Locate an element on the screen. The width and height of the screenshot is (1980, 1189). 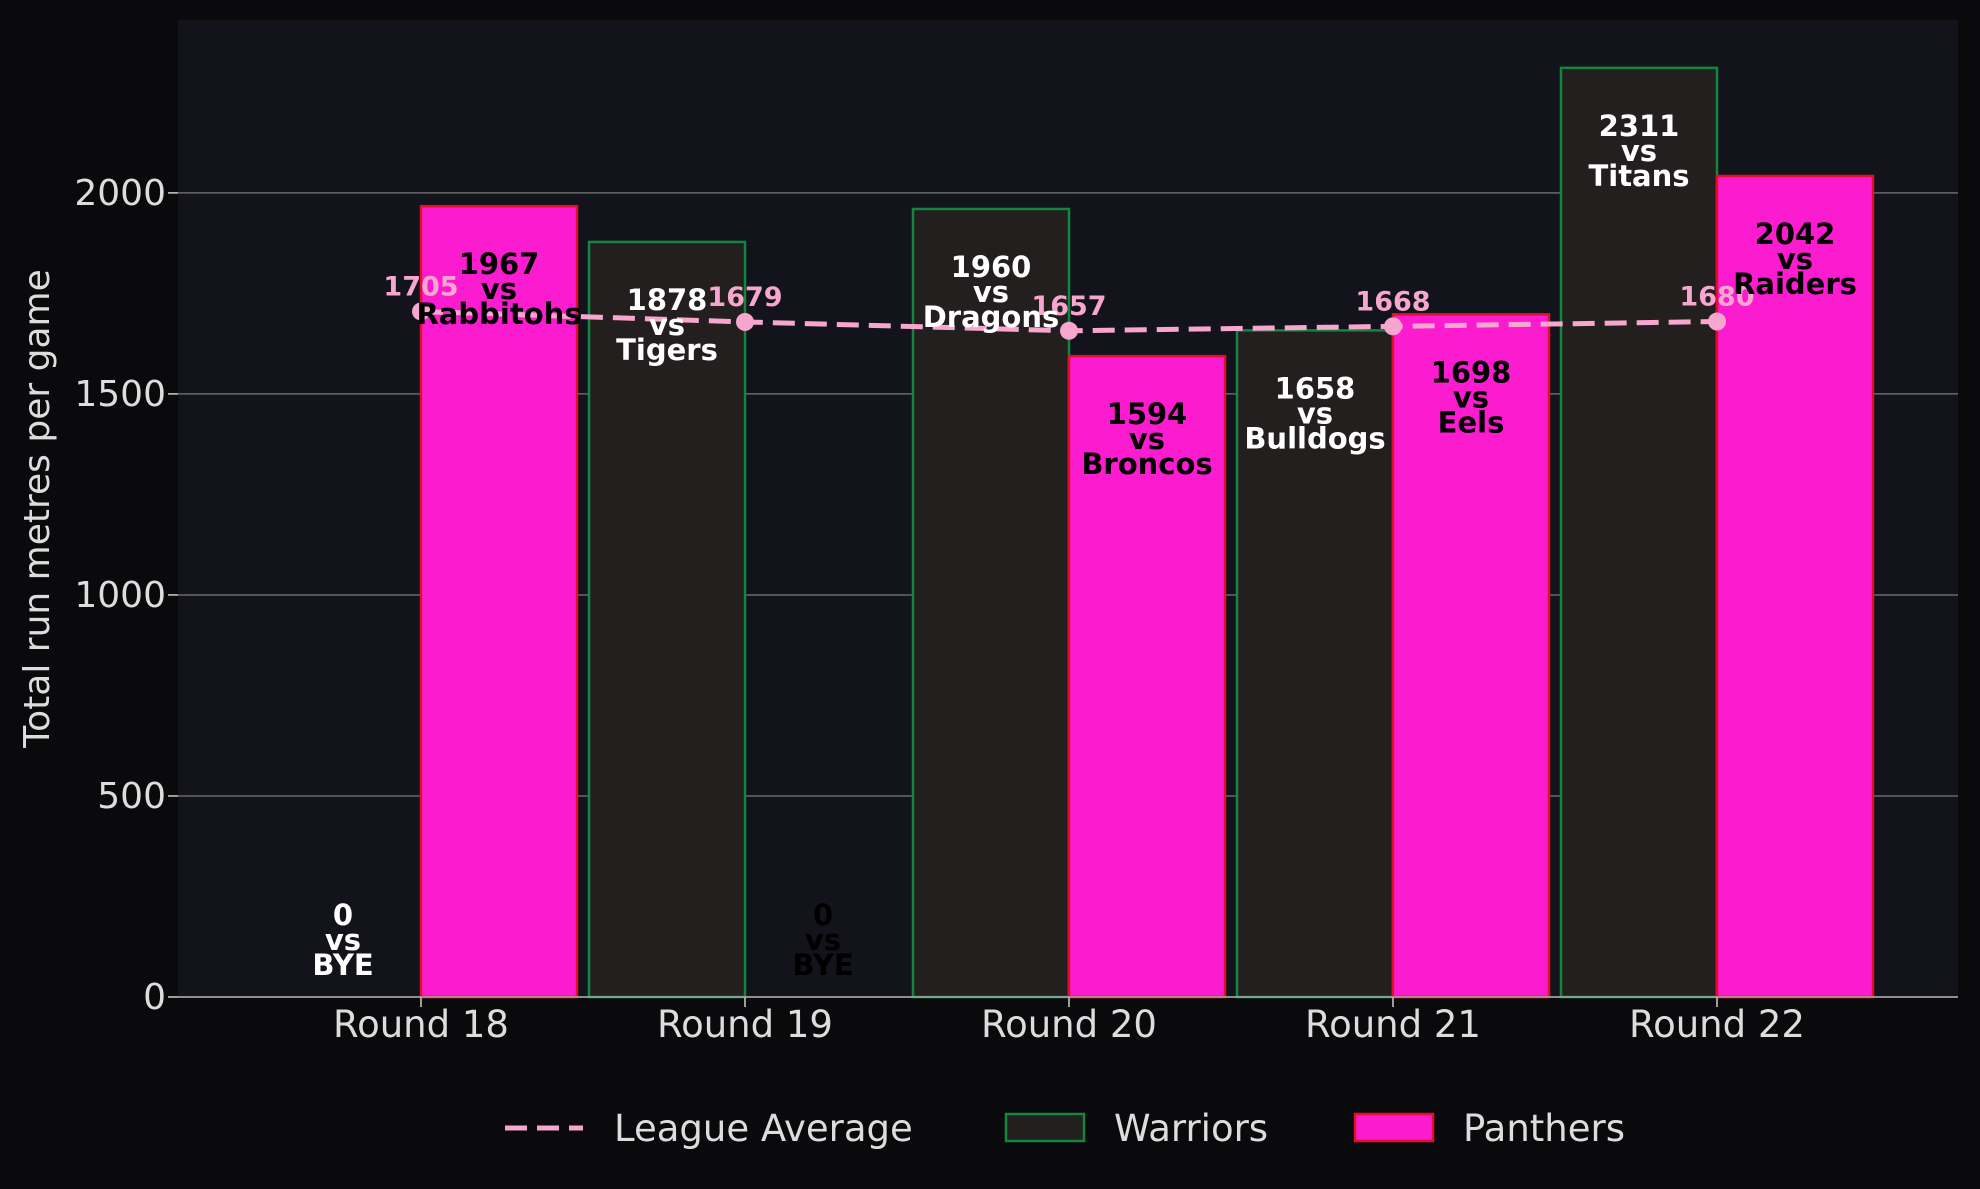
bar-value-label: 1698 is located at coordinates (1471, 372).